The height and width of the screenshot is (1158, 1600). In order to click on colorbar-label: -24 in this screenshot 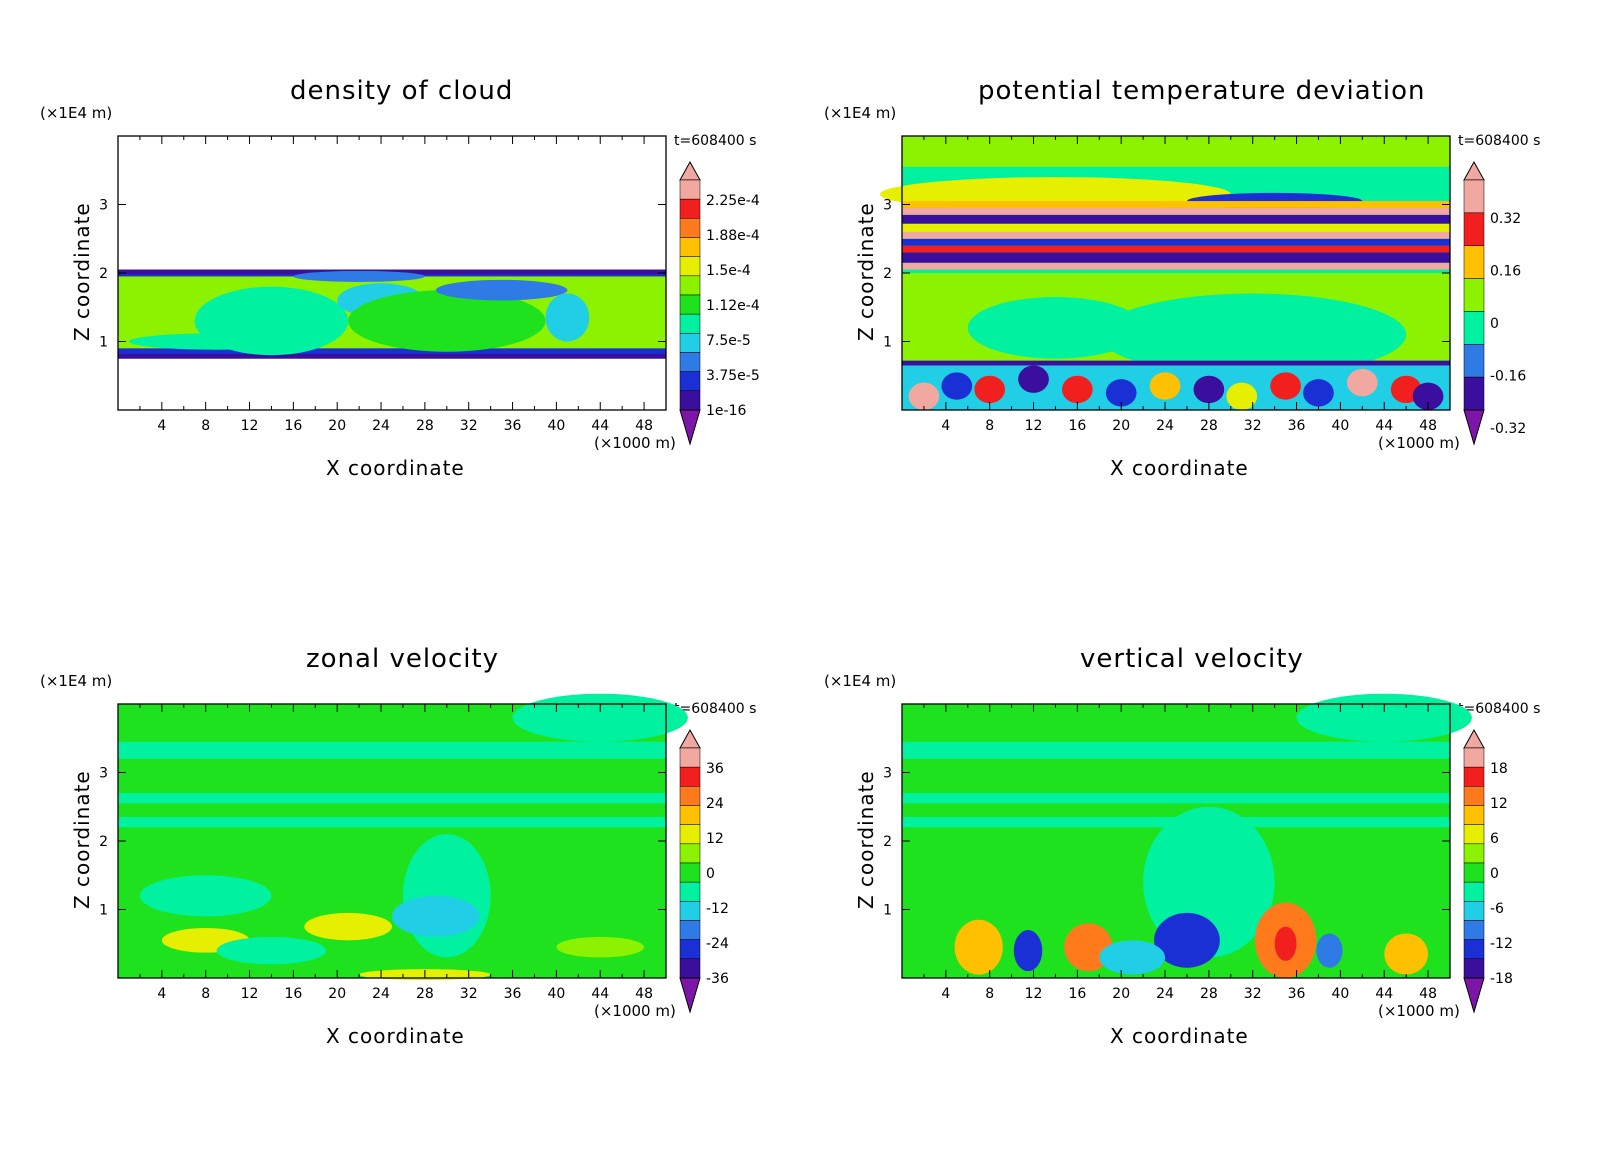, I will do `click(717, 944)`.